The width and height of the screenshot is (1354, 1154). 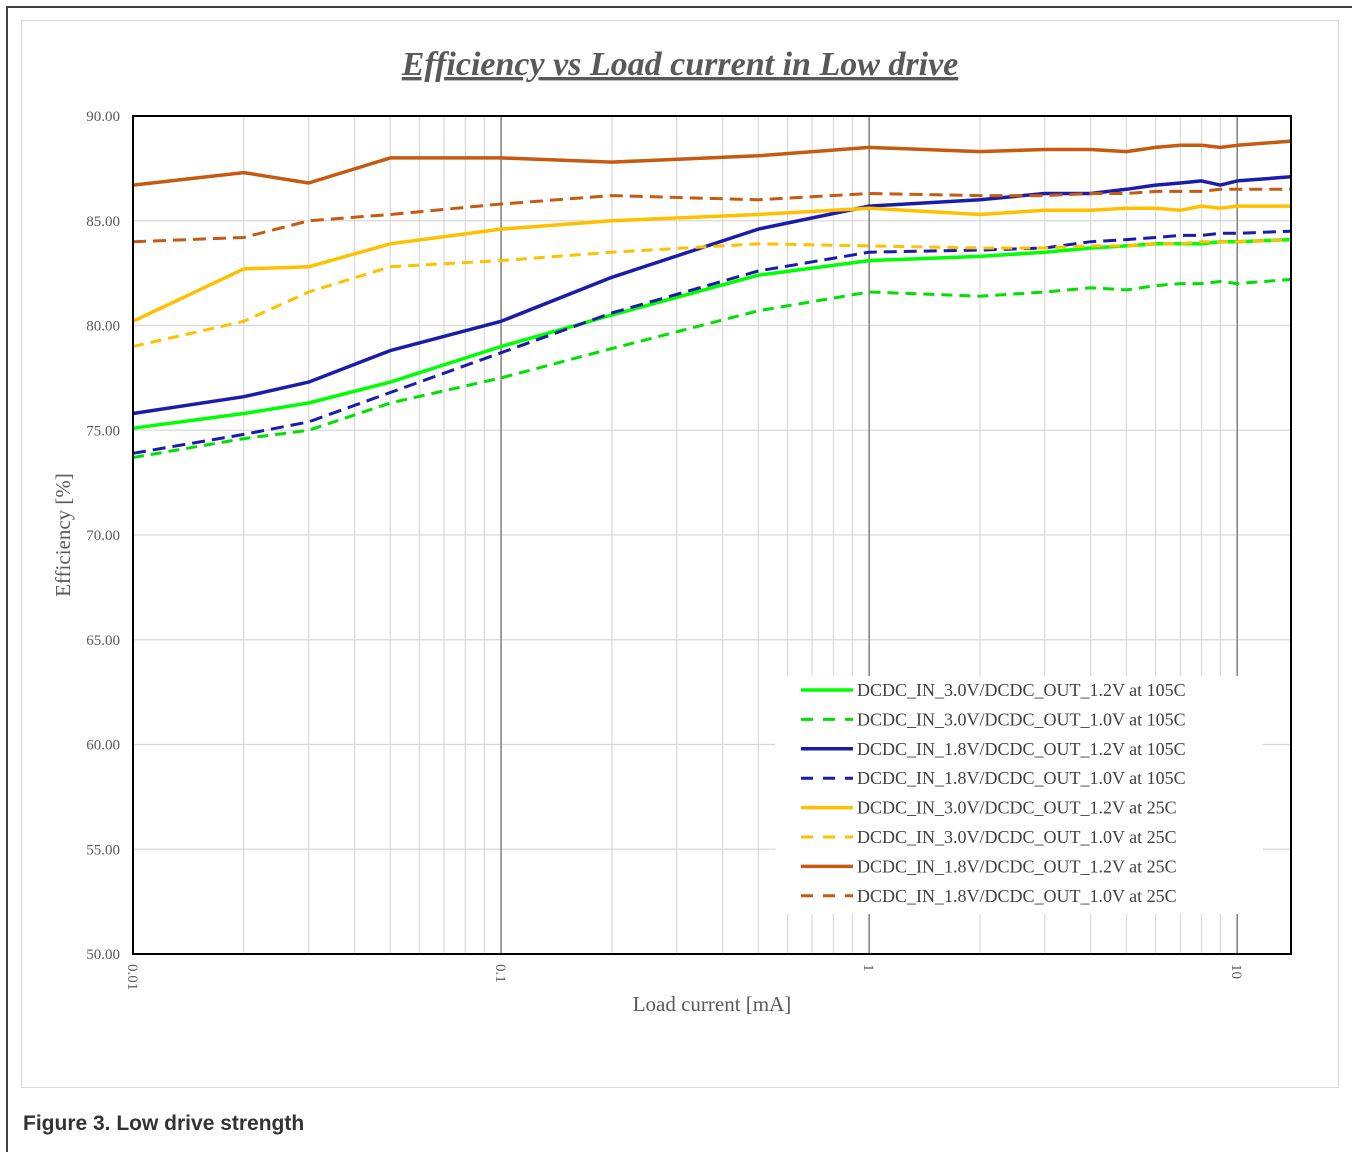 What do you see at coordinates (680, 64) in the screenshot?
I see `chart-title: Efficiency vs Load current in Low drive` at bounding box center [680, 64].